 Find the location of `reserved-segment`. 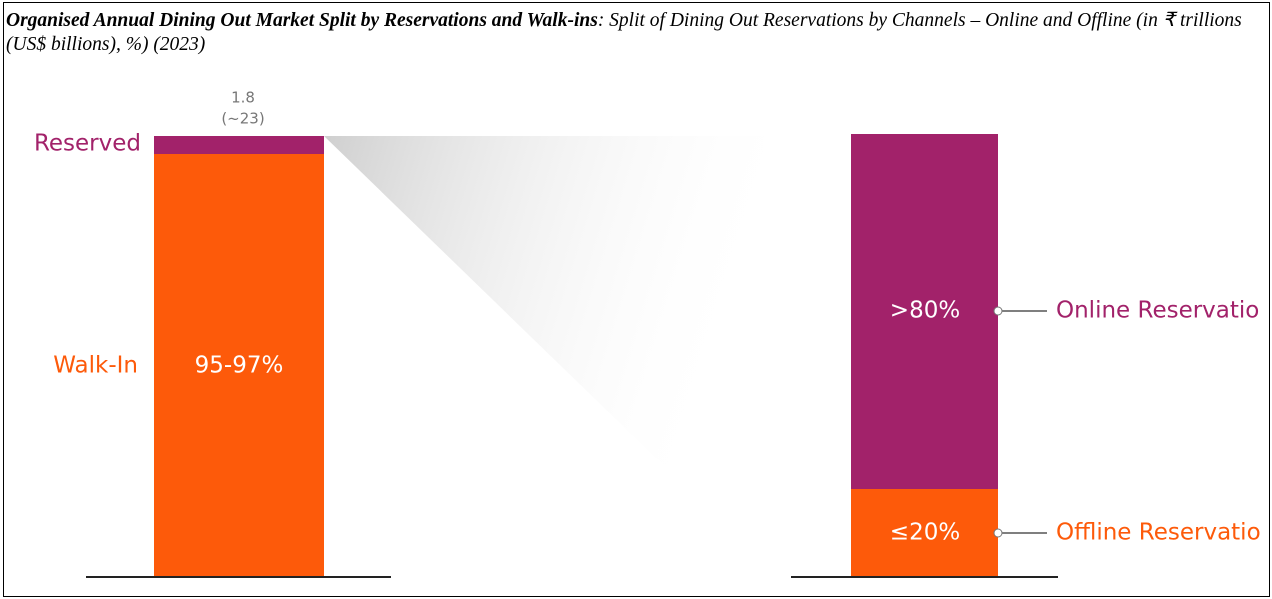

reserved-segment is located at coordinates (239, 145).